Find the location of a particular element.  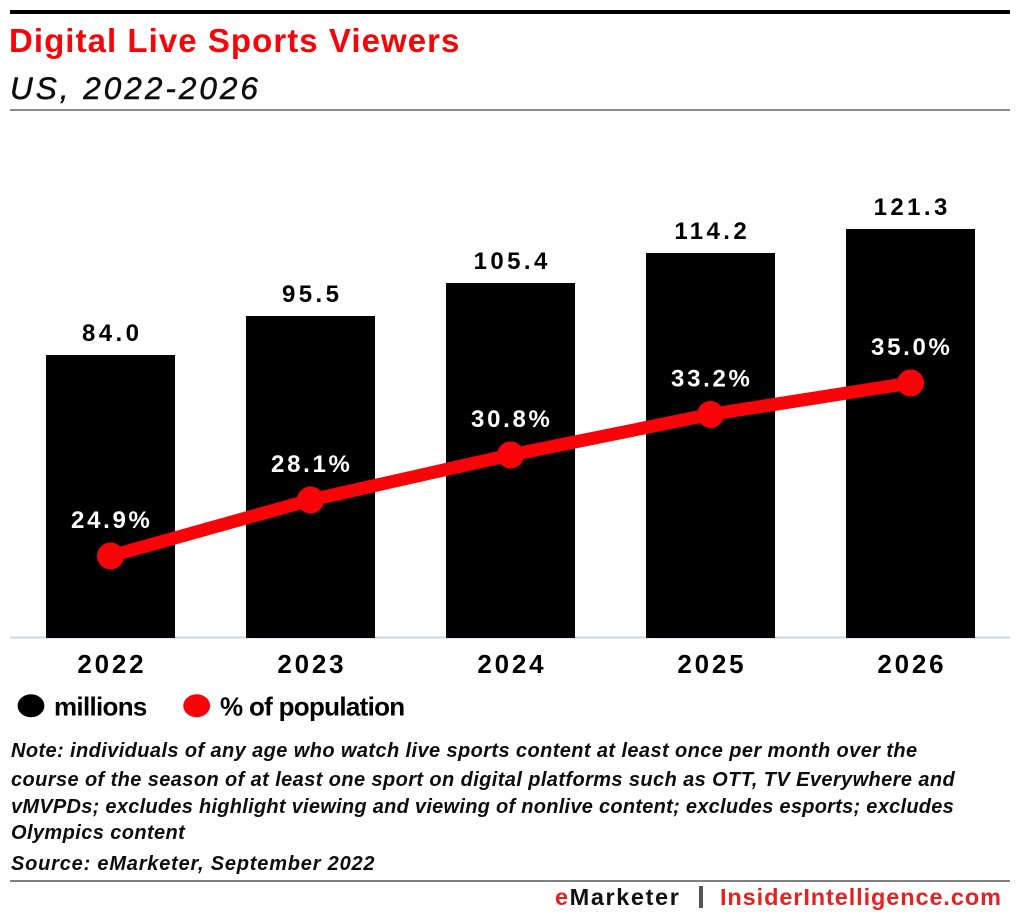

svg-text: millions is located at coordinates (100, 707).